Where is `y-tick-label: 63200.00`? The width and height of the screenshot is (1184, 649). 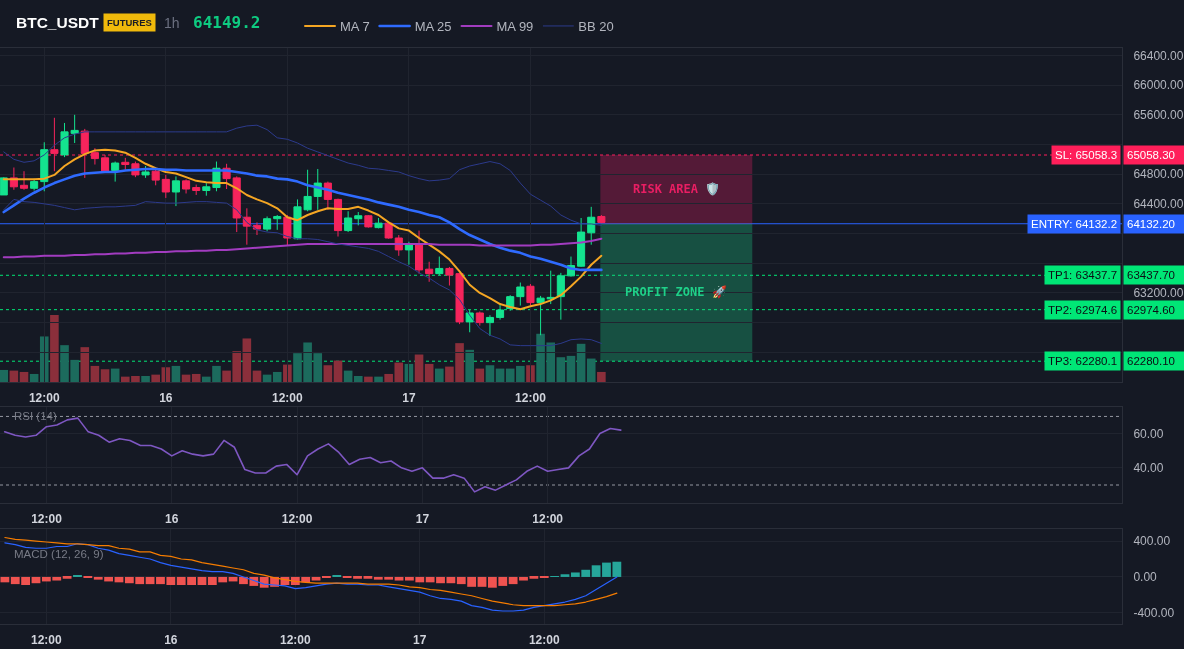
y-tick-label: 63200.00 is located at coordinates (1158, 293).